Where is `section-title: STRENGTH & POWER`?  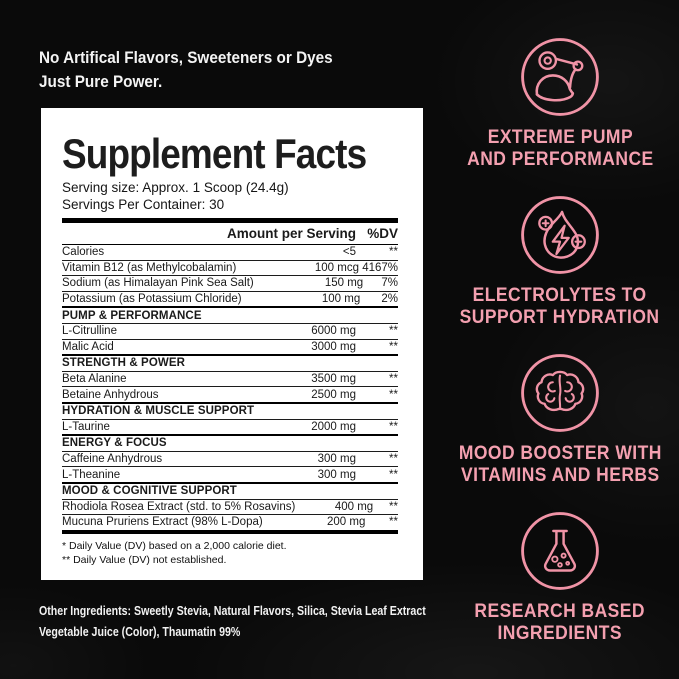 section-title: STRENGTH & POWER is located at coordinates (123, 363).